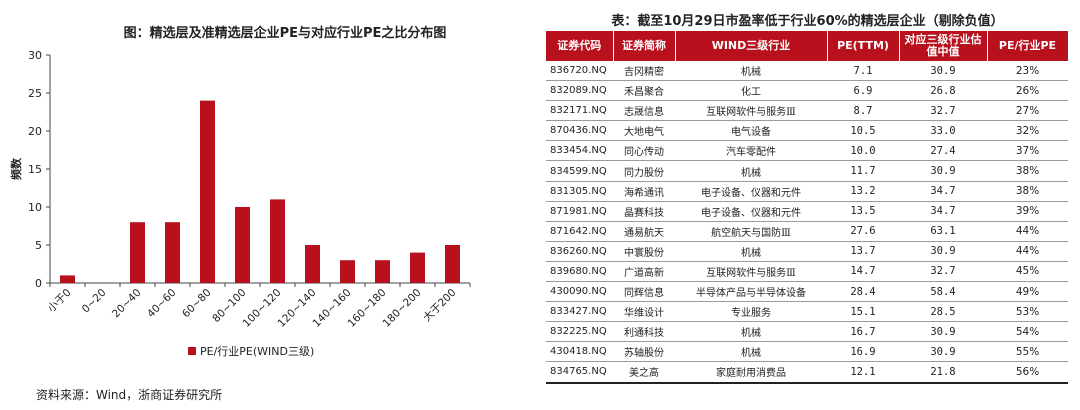 Image resolution: width=1080 pixels, height=410 pixels. Describe the element at coordinates (644, 231) in the screenshot. I see `cell-name: 通易航天` at that location.